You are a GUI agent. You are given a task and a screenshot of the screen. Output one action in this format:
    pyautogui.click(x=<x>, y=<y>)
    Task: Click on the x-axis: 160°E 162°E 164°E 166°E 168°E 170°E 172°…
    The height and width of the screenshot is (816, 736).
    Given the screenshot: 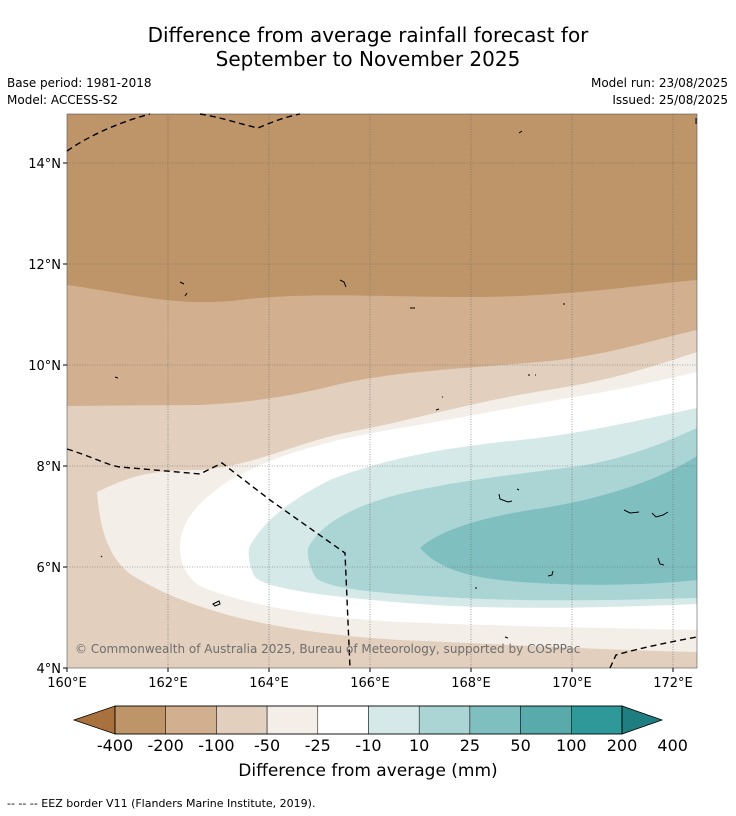 What is the action you would take?
    pyautogui.click(x=370, y=679)
    